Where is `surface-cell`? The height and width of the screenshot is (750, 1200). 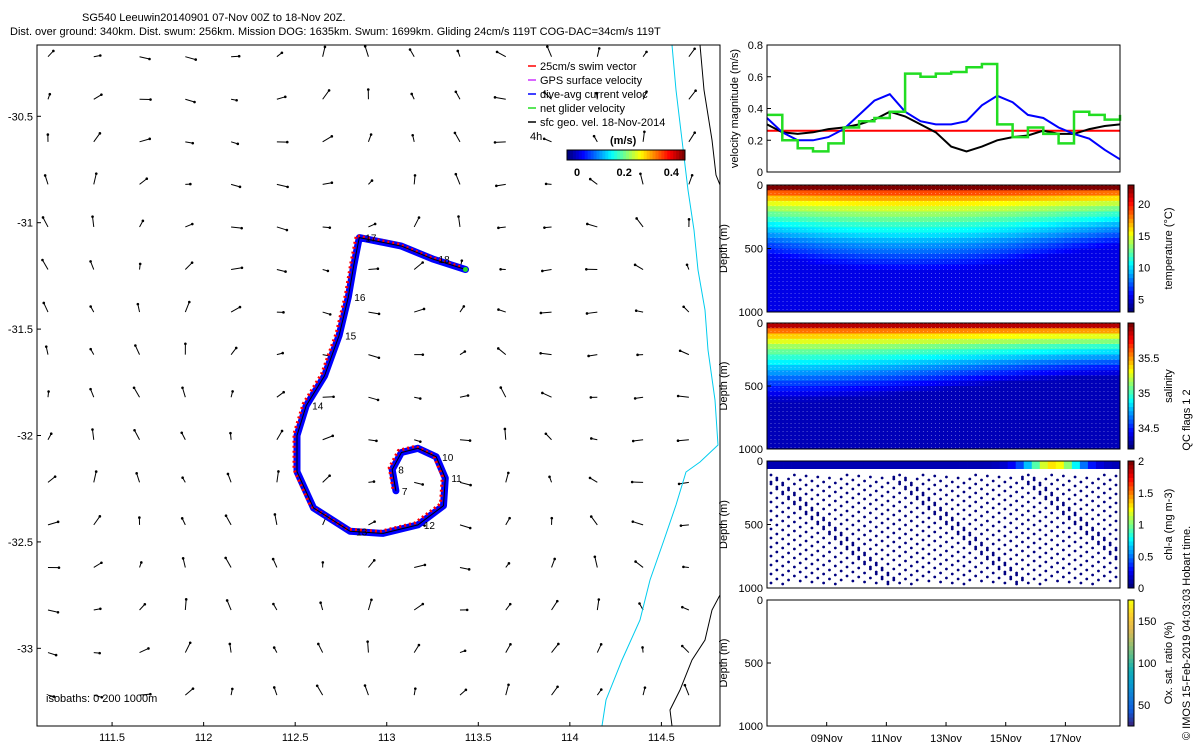 surface-cell is located at coordinates (827, 465).